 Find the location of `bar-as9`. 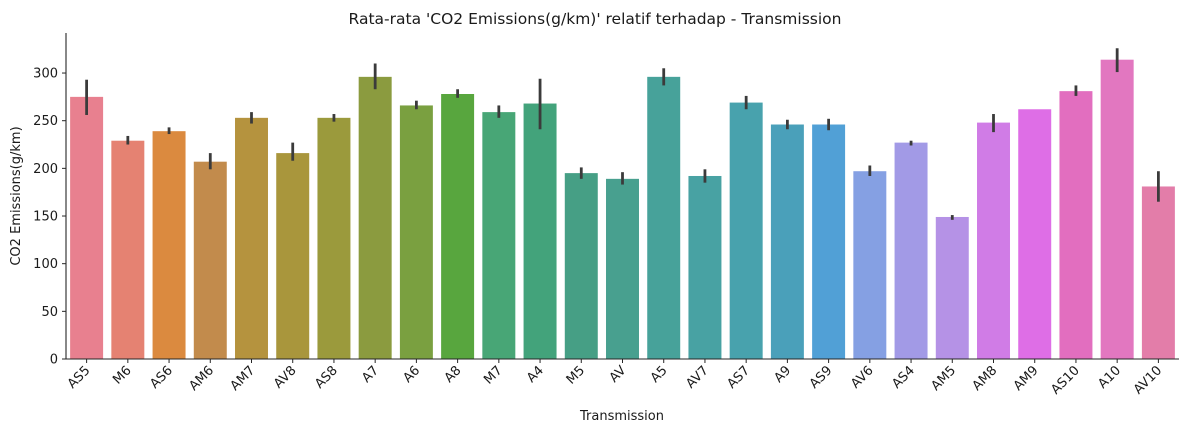

bar-as9 is located at coordinates (829, 241).